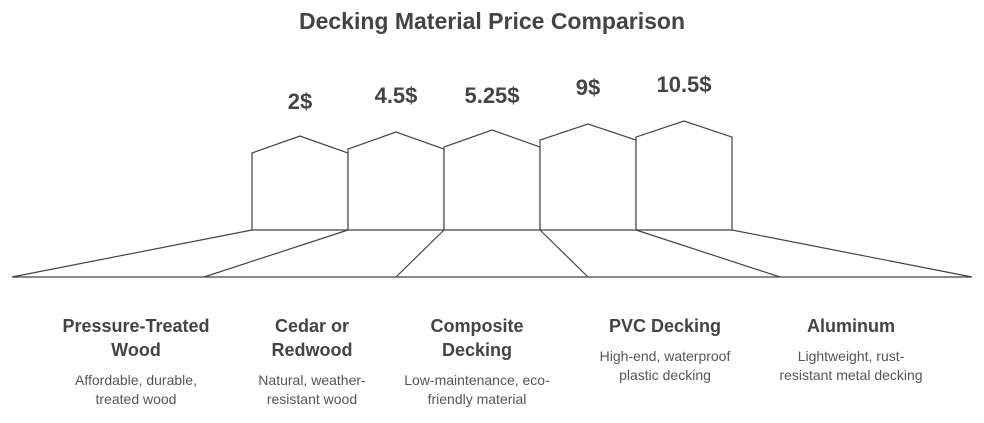 Image resolution: width=984 pixels, height=423 pixels. Describe the element at coordinates (136, 338) in the screenshot. I see `material-name: Pressure-Treated Wood` at that location.